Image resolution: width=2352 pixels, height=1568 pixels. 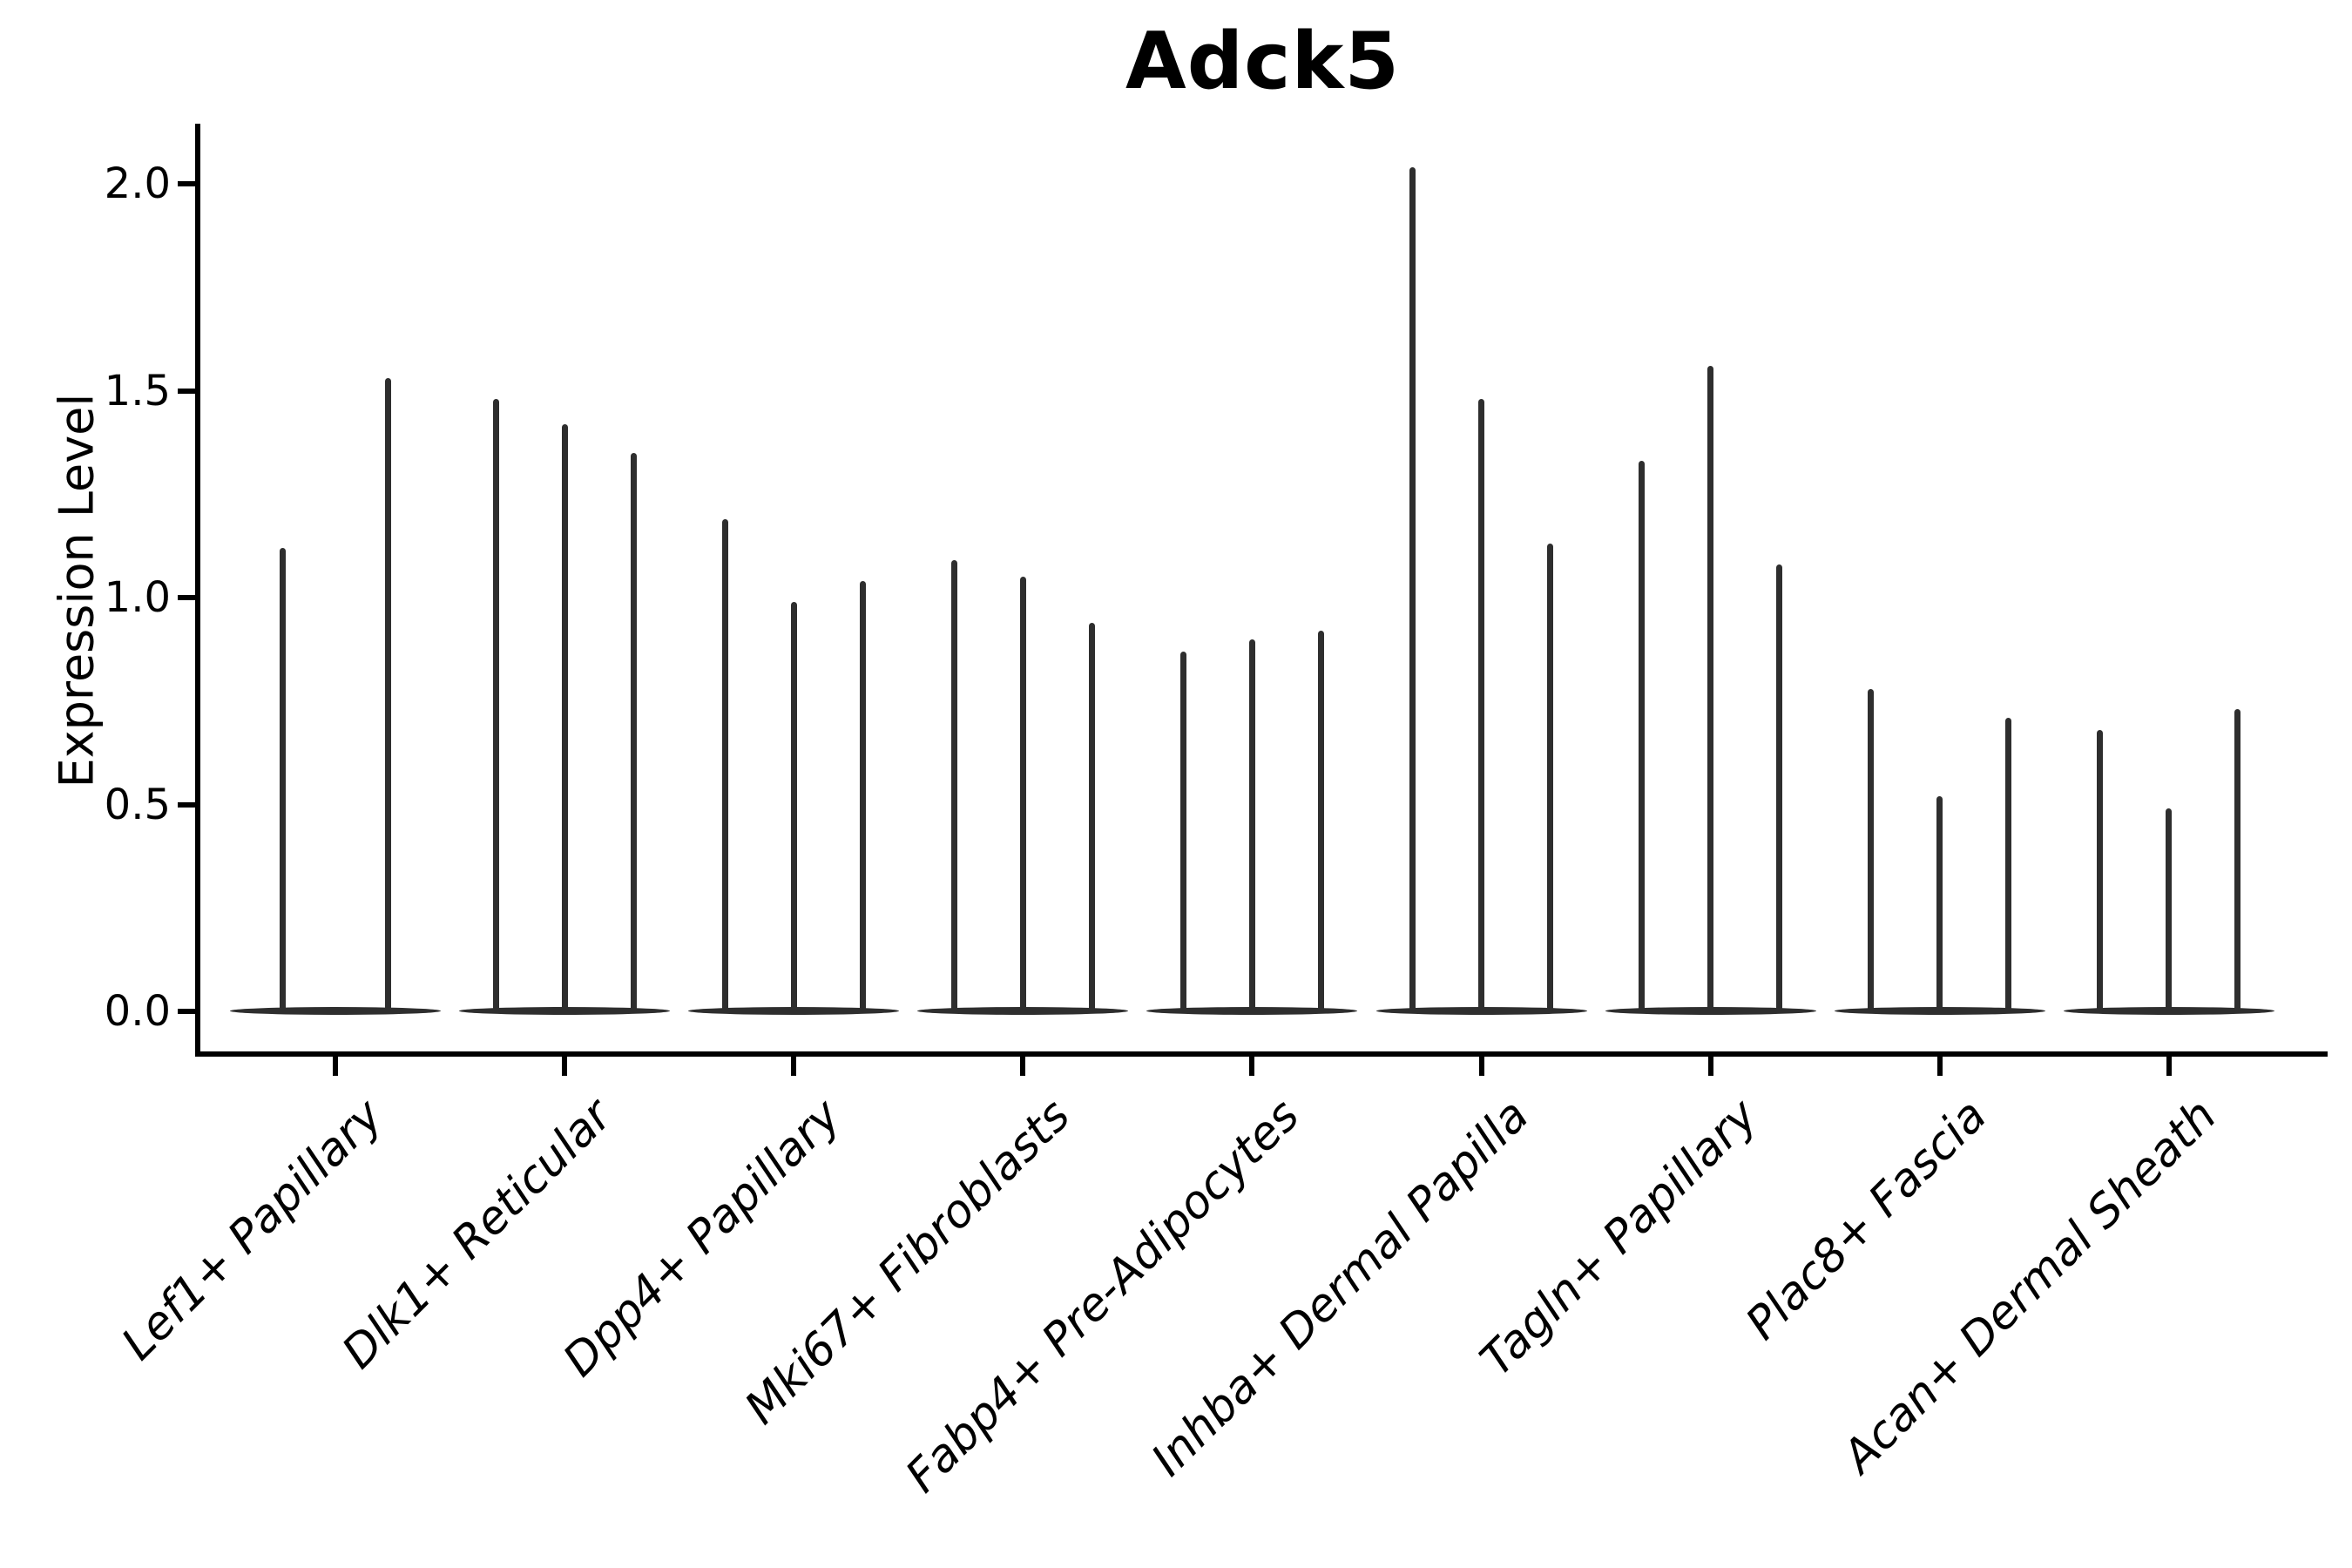 I want to click on x-tick-label: Acan+ Dermal Sheath, so click(x=2030, y=1286).